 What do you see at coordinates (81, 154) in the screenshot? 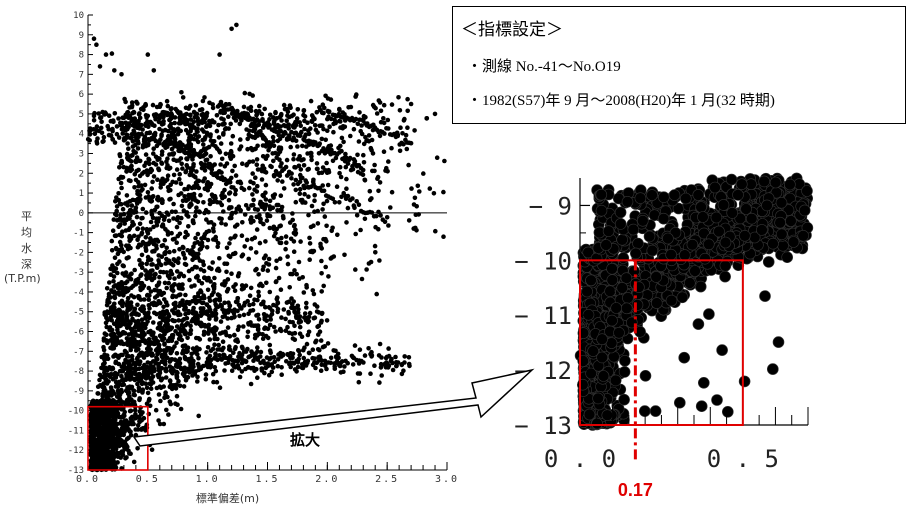
I see `main-y-tick-label: 3` at bounding box center [81, 154].